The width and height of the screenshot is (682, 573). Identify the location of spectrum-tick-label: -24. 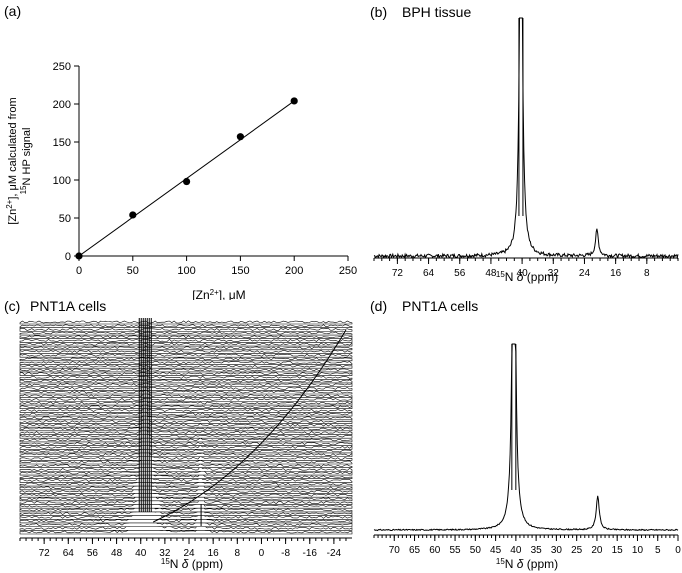
(334, 553).